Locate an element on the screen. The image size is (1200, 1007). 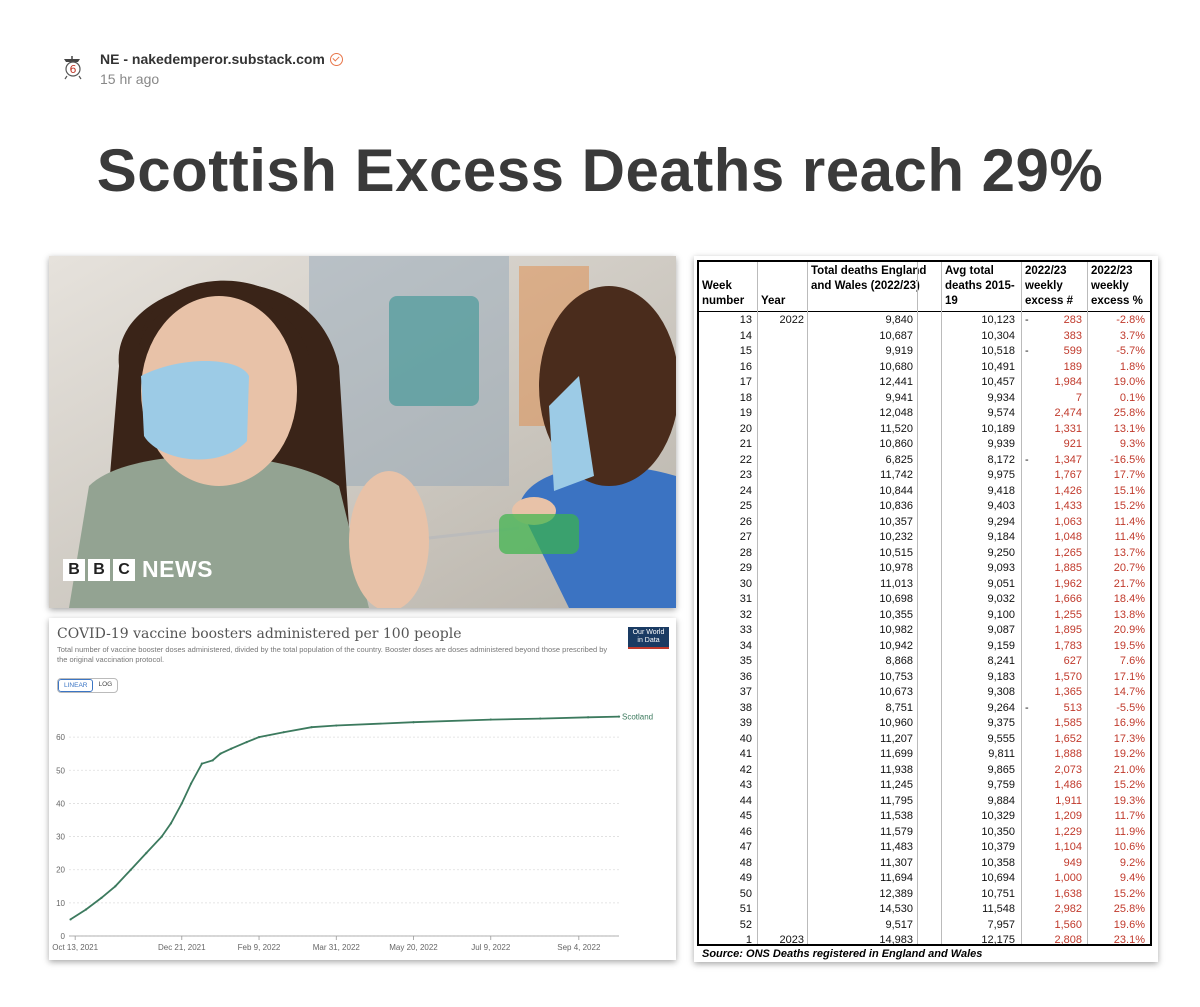
owid-line1: Our World is located at coordinates (648, 632).